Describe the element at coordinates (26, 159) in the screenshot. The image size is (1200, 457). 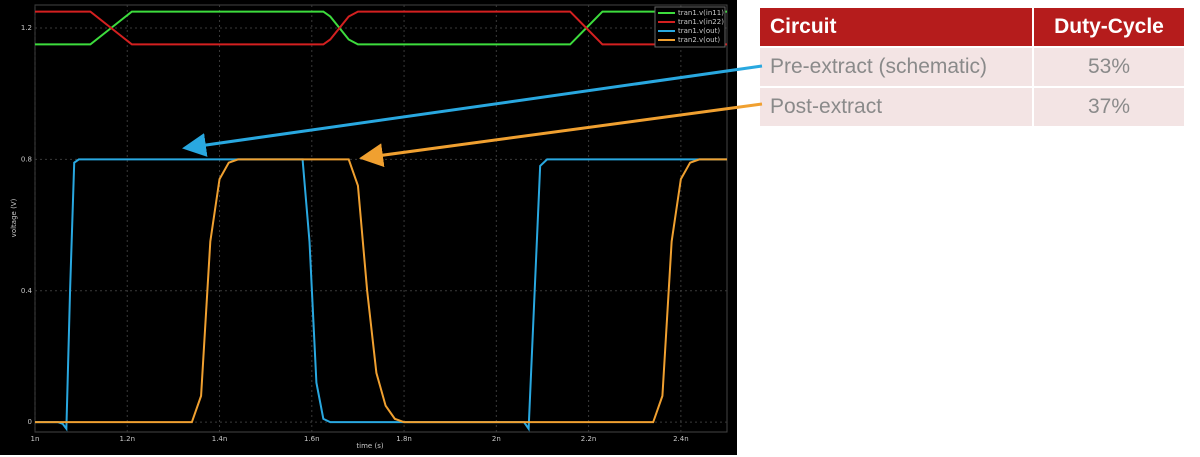
I see `y-tick-label: 0.8` at that location.